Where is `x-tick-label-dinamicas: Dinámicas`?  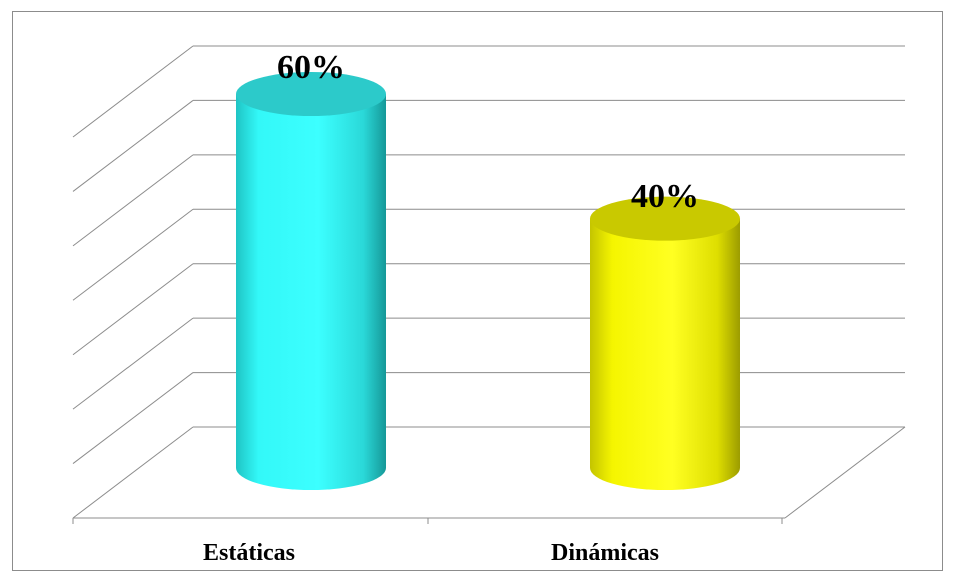
x-tick-label-dinamicas: Dinámicas is located at coordinates (605, 553).